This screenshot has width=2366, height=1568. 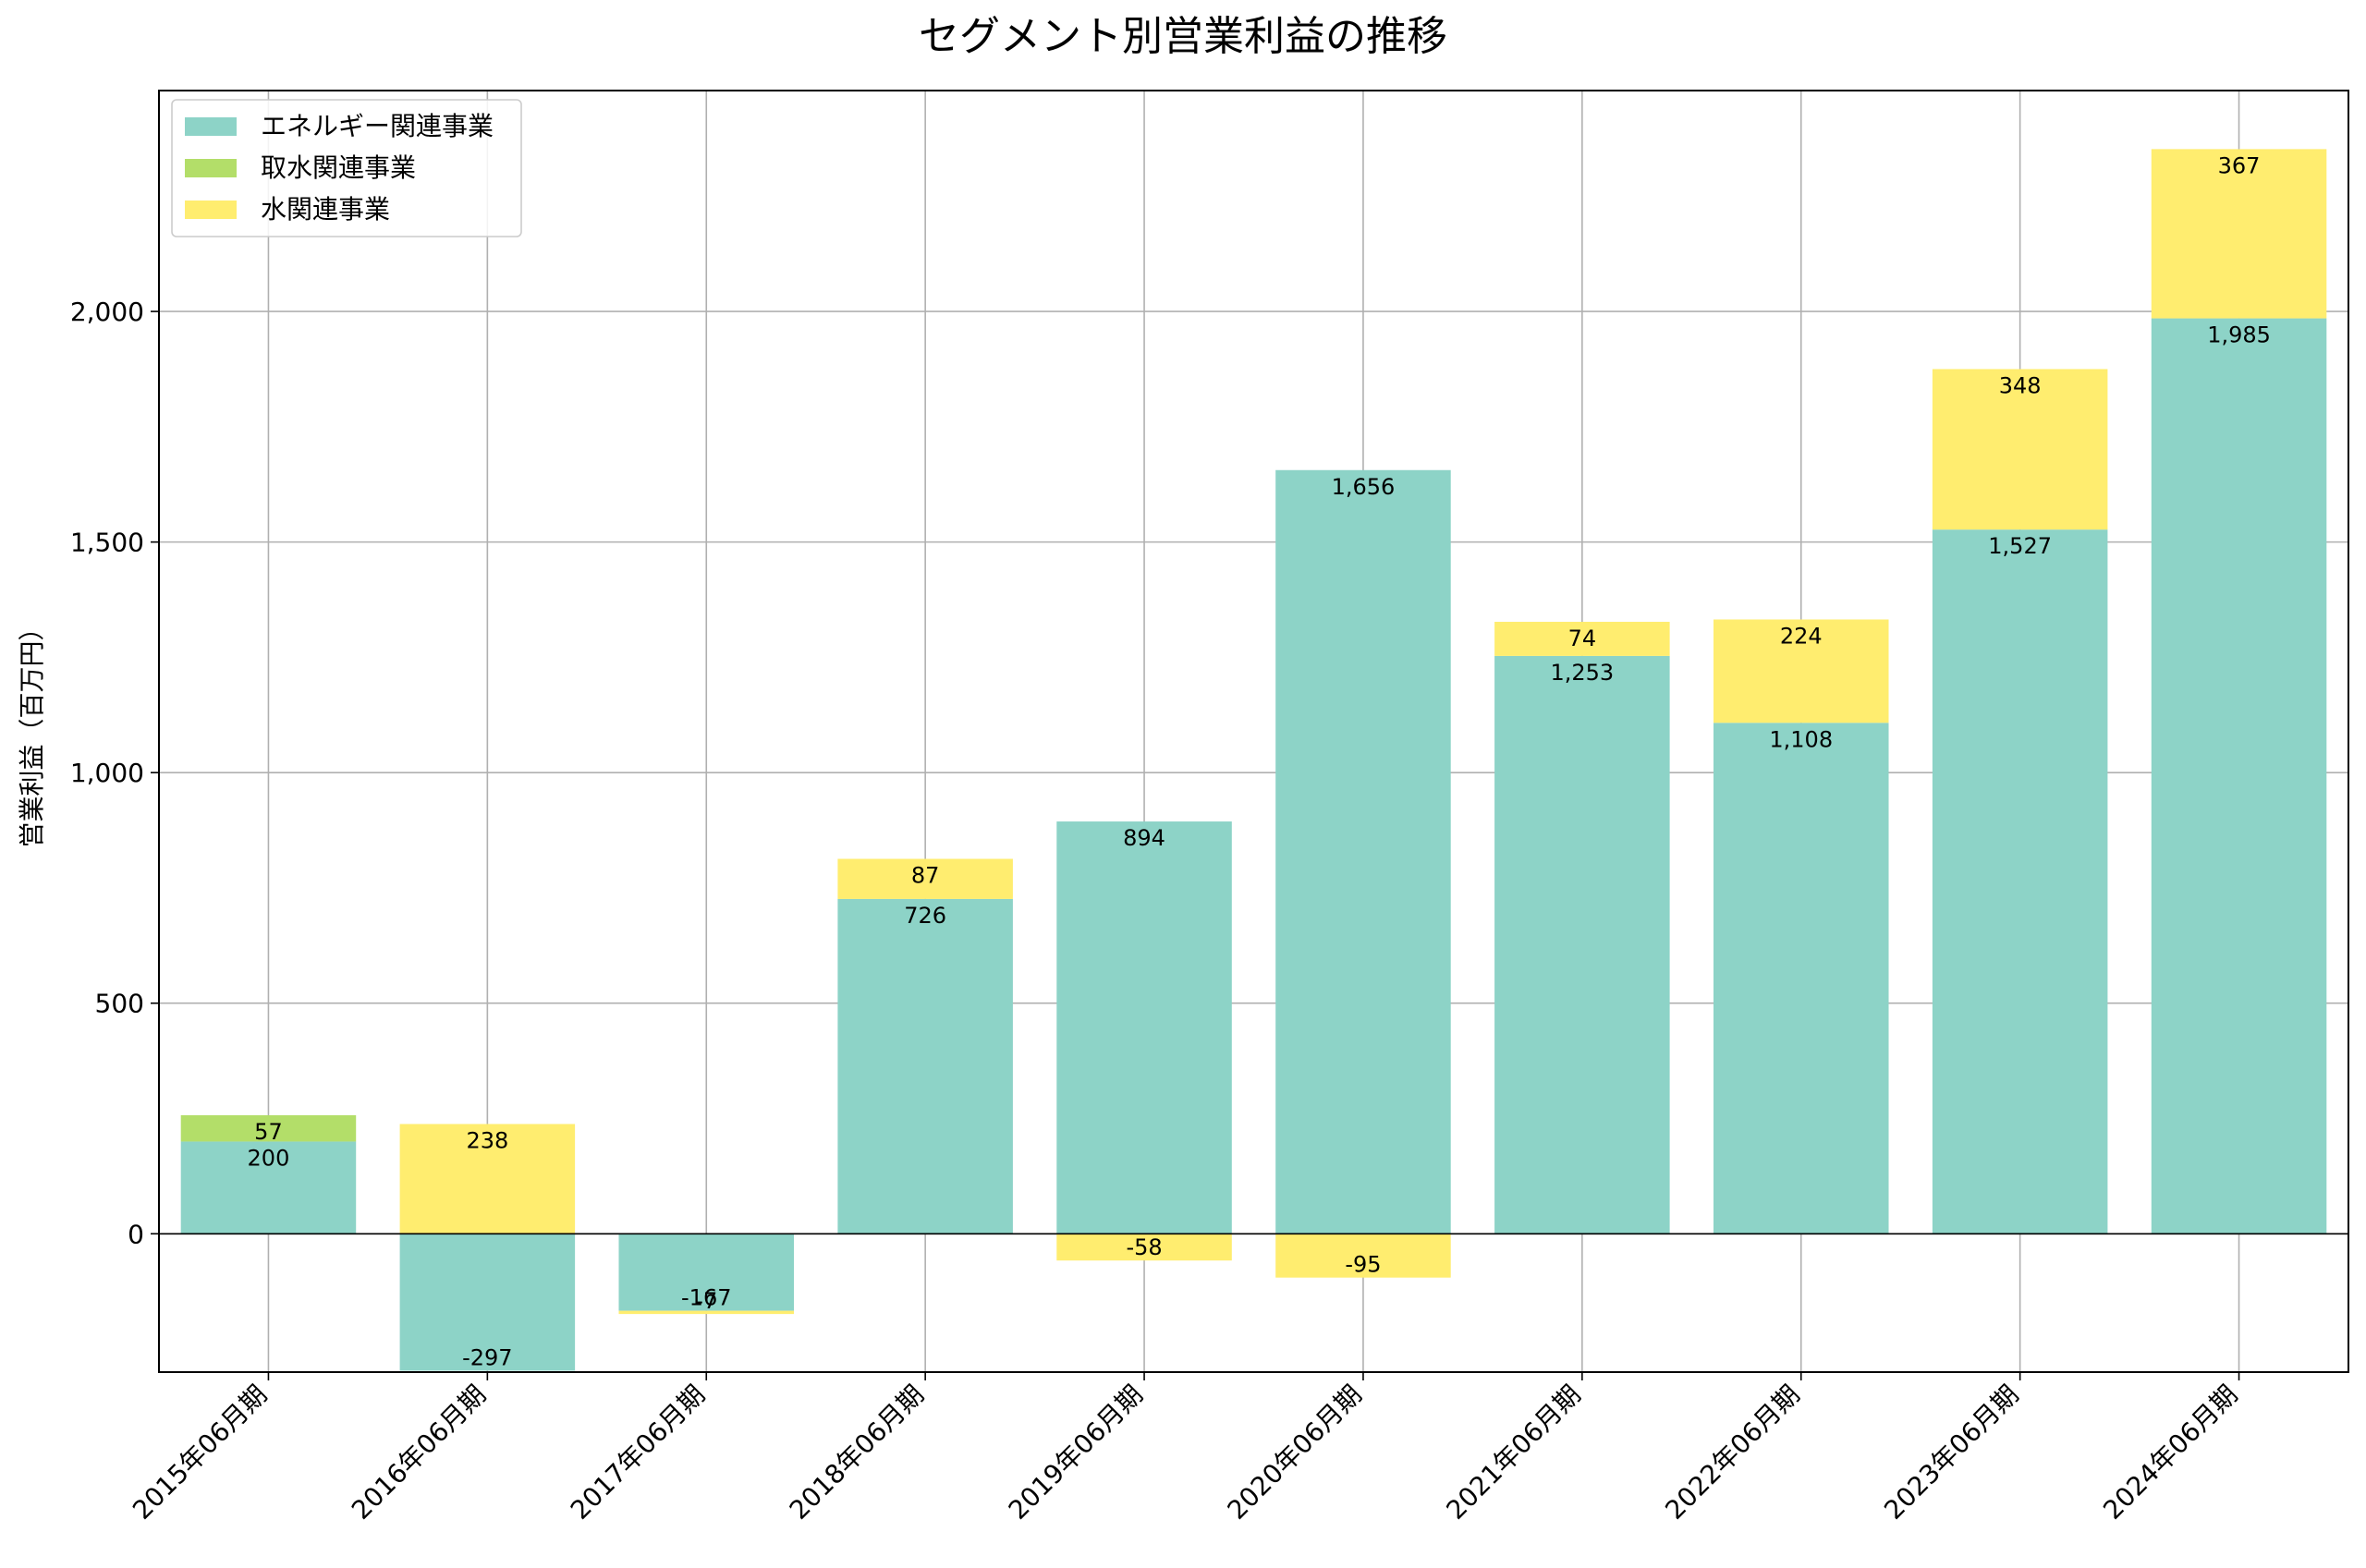 What do you see at coordinates (1732, 1452) in the screenshot?
I see `x-tick-label: 2022年06月期` at bounding box center [1732, 1452].